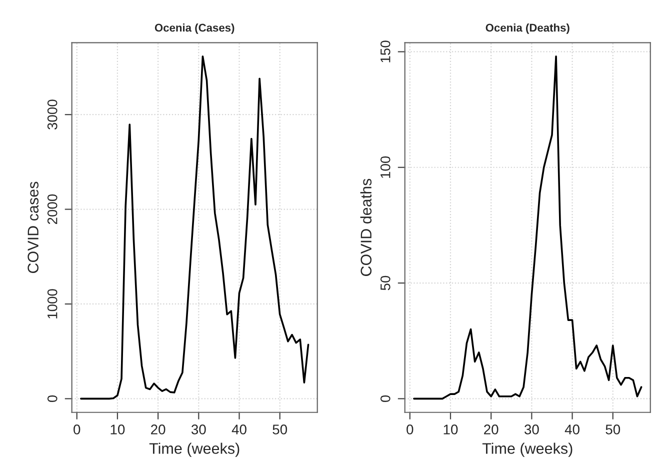 This screenshot has width=653, height=474. What do you see at coordinates (33, 228) in the screenshot?
I see `y-axis-title: COVID cases` at bounding box center [33, 228].